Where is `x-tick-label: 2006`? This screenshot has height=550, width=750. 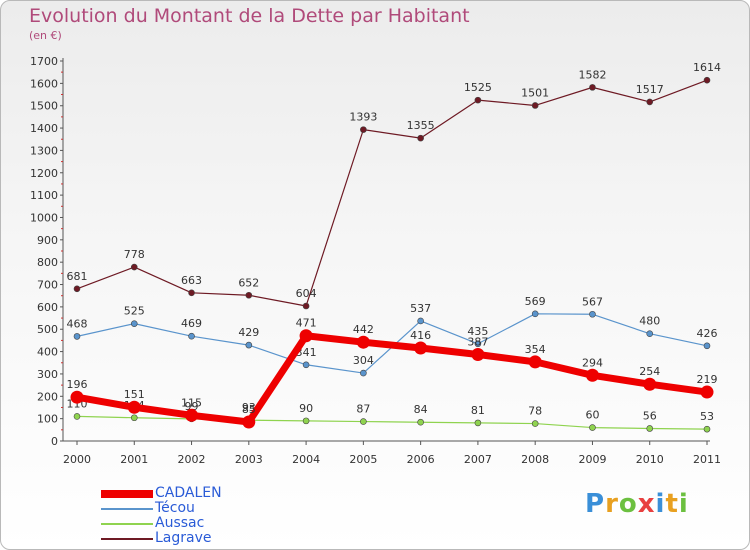 x-tick-label: 2006 is located at coordinates (421, 459).